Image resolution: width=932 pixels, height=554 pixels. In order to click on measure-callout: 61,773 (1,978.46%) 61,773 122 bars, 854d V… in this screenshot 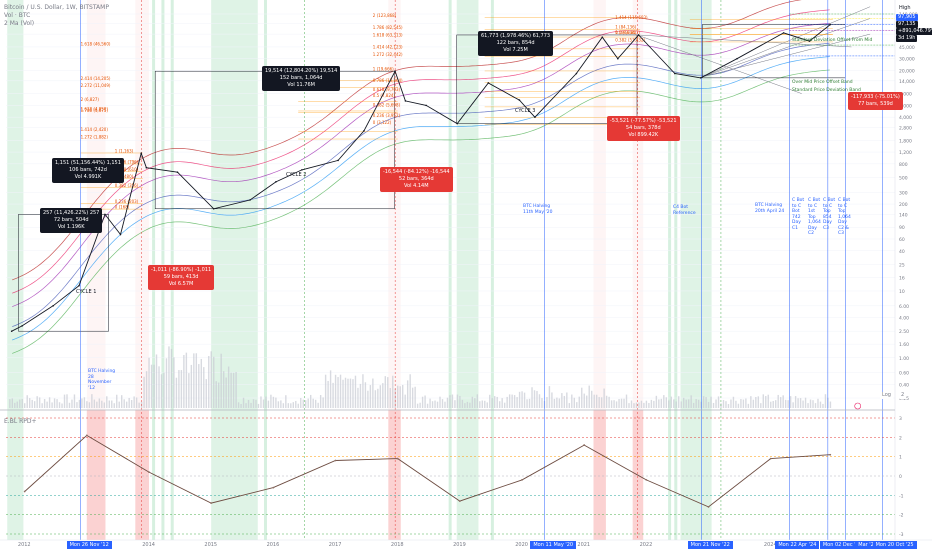, I will do `click(516, 43)`.